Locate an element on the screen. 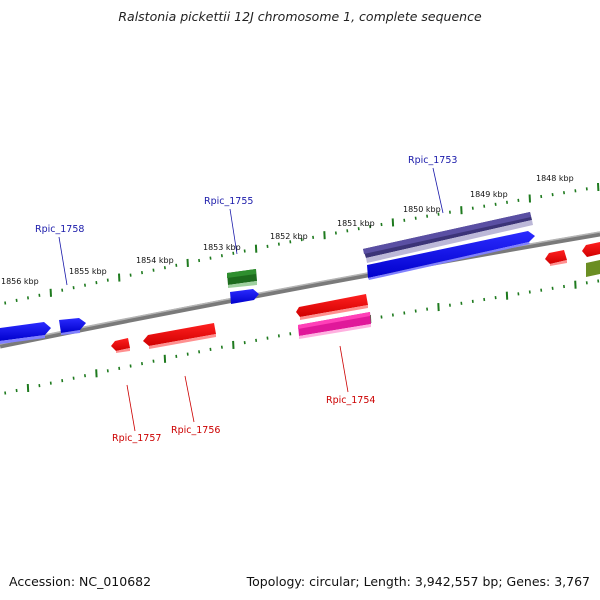  gene-label-rpic-1757: Rpic_1757 is located at coordinates (136, 438).